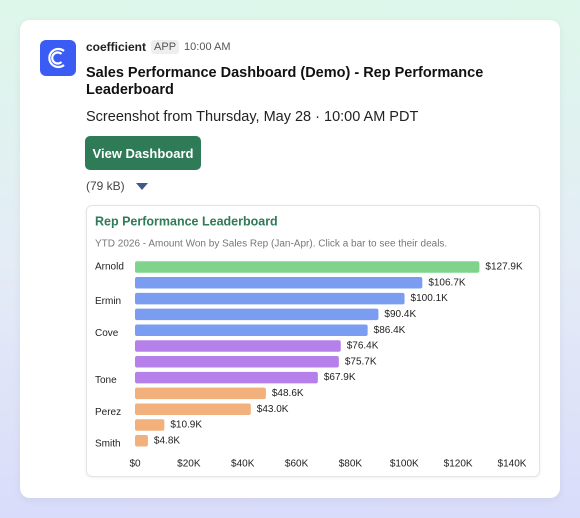 Image resolution: width=580 pixels, height=518 pixels. What do you see at coordinates (189, 464) in the screenshot?
I see `x-tick-label: $20K` at bounding box center [189, 464].